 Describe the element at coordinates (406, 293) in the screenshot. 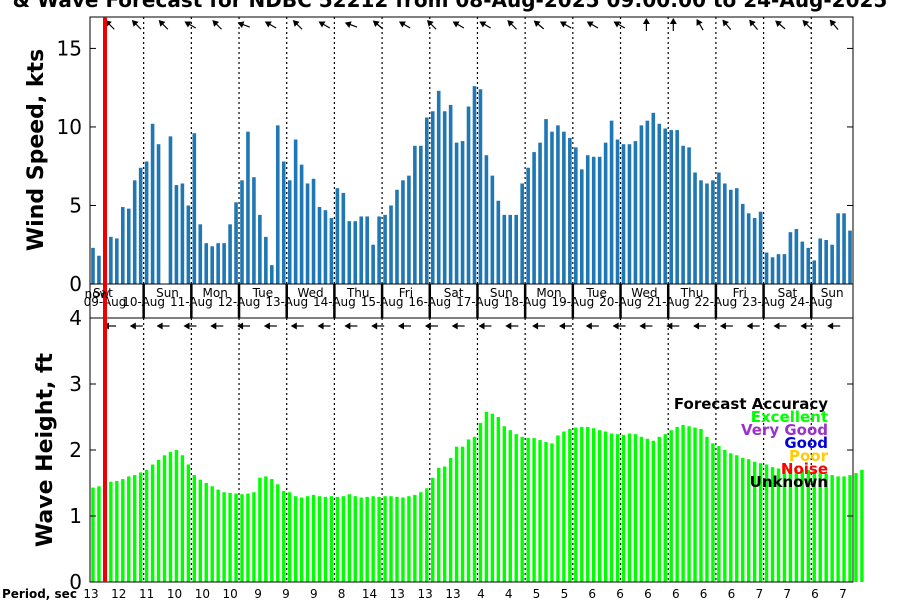

I see `day-name-label: Fri` at that location.